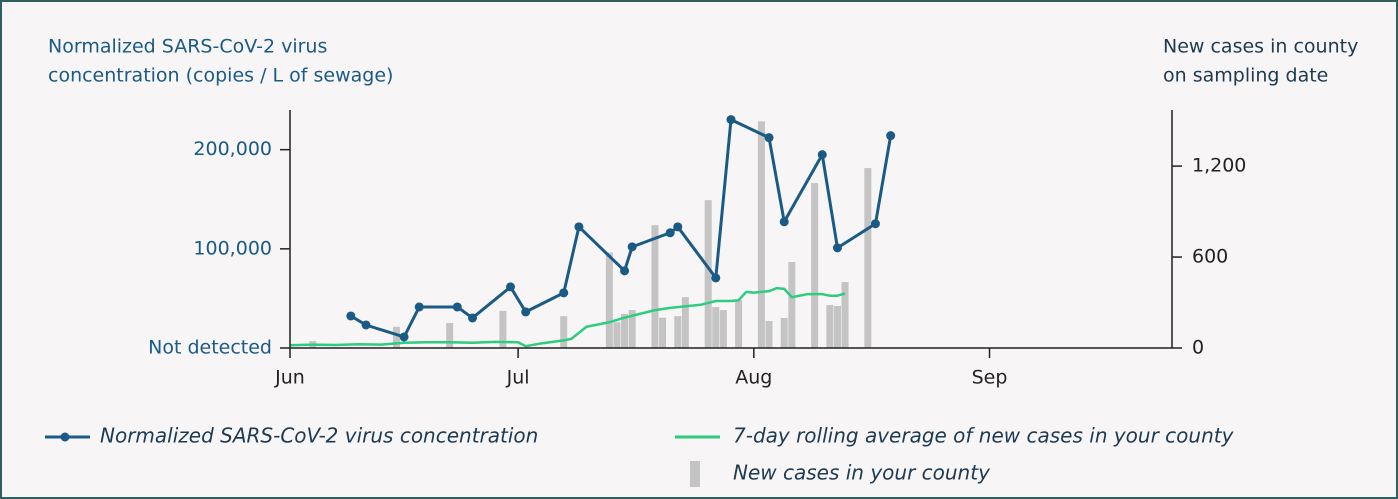 Image resolution: width=1398 pixels, height=499 pixels. I want to click on x-tick-label: Aug, so click(753, 378).